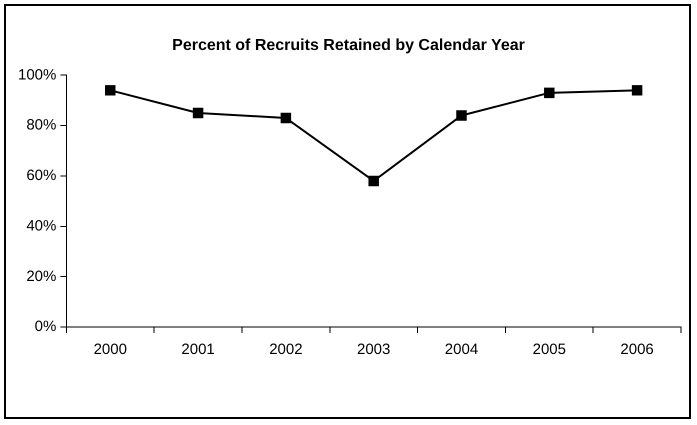 This screenshot has width=697, height=425. Describe the element at coordinates (110, 349) in the screenshot. I see `x-tick-label: 2000` at that location.